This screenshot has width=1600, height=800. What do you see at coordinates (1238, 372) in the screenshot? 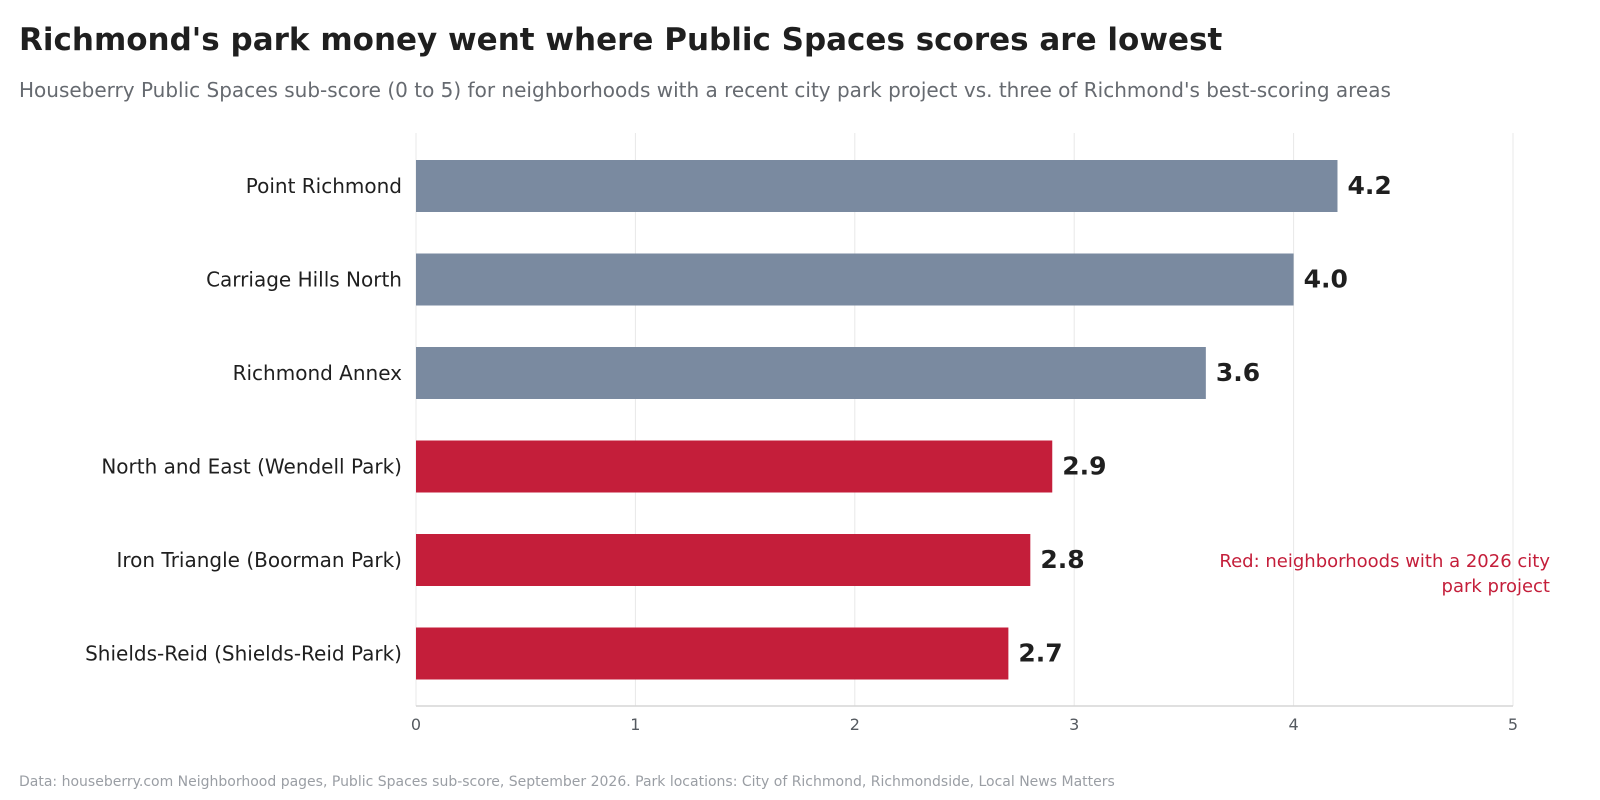
I see `value-label: 3.6` at bounding box center [1238, 372].